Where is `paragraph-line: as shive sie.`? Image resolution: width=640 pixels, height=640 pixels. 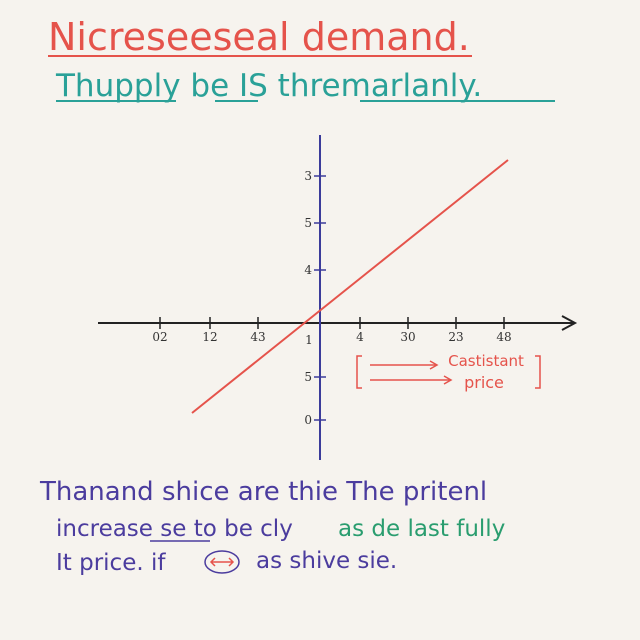 paragraph-line: as shive sie. is located at coordinates (326, 561).